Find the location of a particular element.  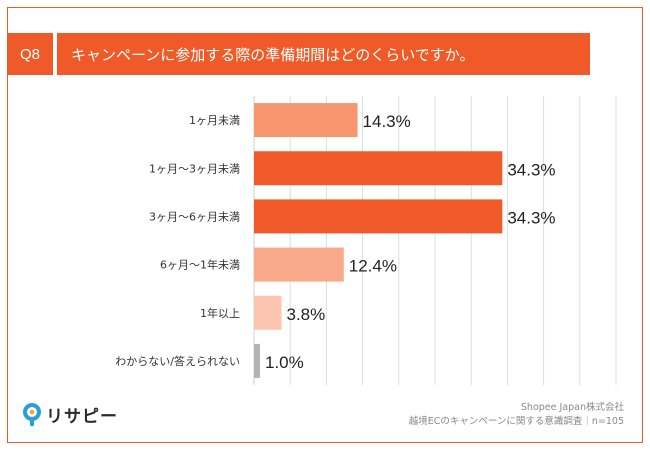

risapy-logo-icon is located at coordinates (32, 414).